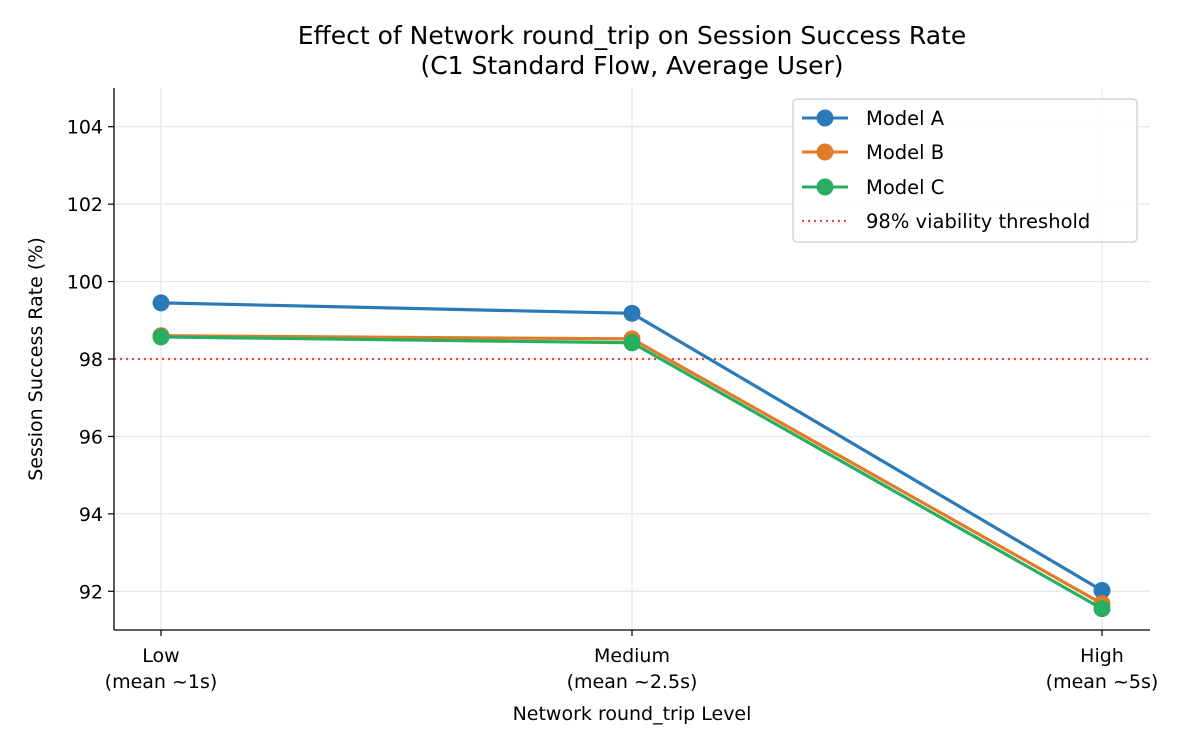 The image size is (1200, 750). What do you see at coordinates (632, 682) in the screenshot?
I see `x-tick-sublabel: (mean ~2.5s)` at bounding box center [632, 682].